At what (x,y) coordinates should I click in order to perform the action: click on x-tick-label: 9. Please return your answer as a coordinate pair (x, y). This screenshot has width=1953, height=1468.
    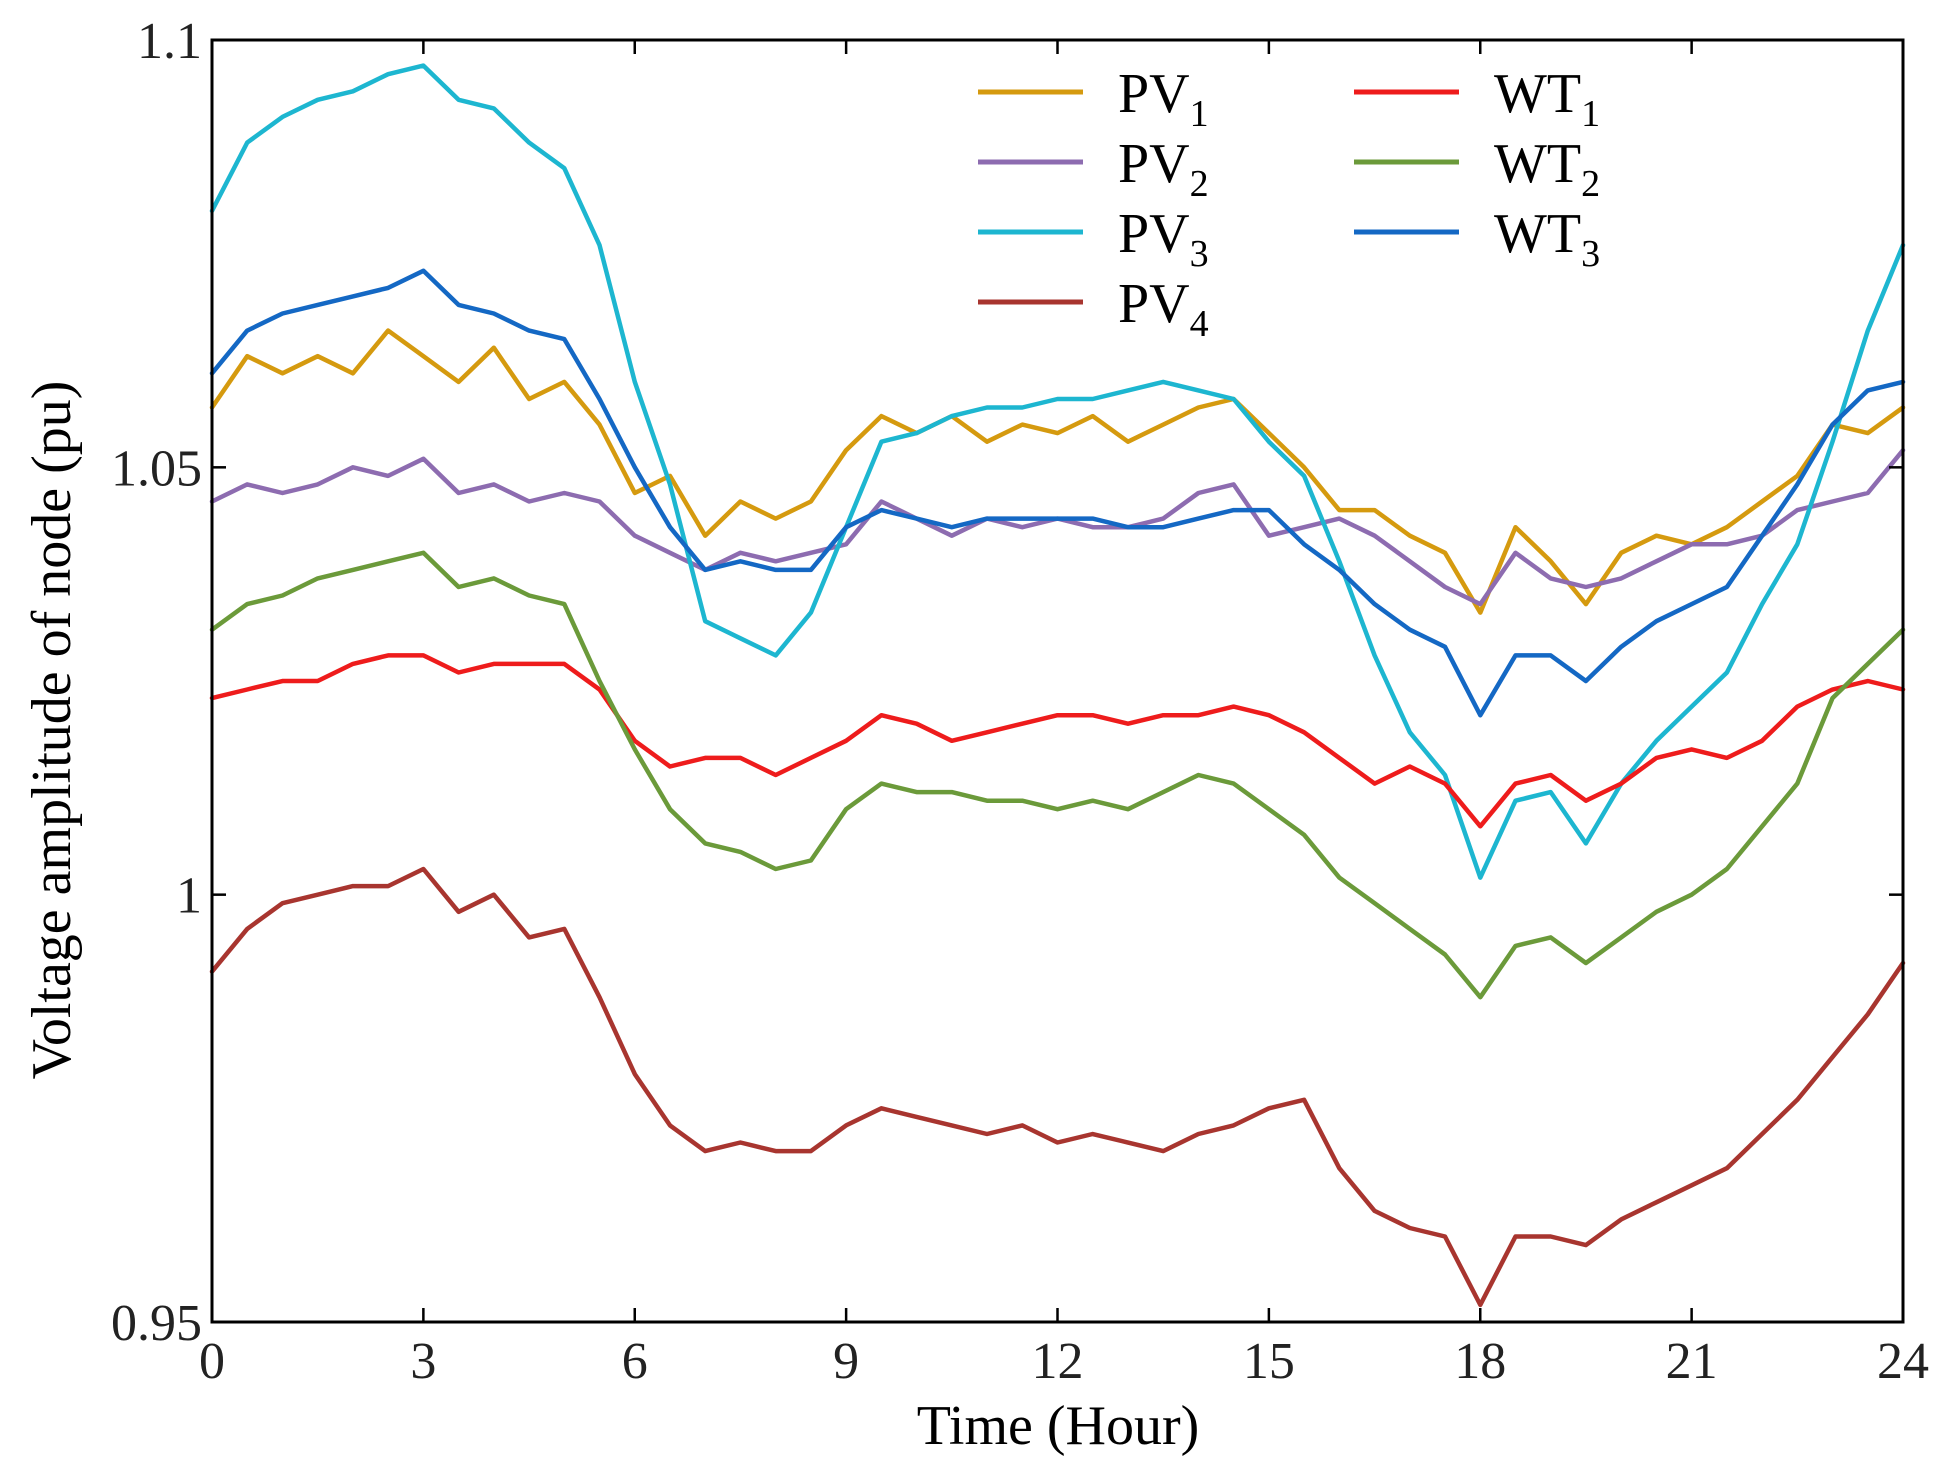
    Looking at the image, I should click on (846, 1361).